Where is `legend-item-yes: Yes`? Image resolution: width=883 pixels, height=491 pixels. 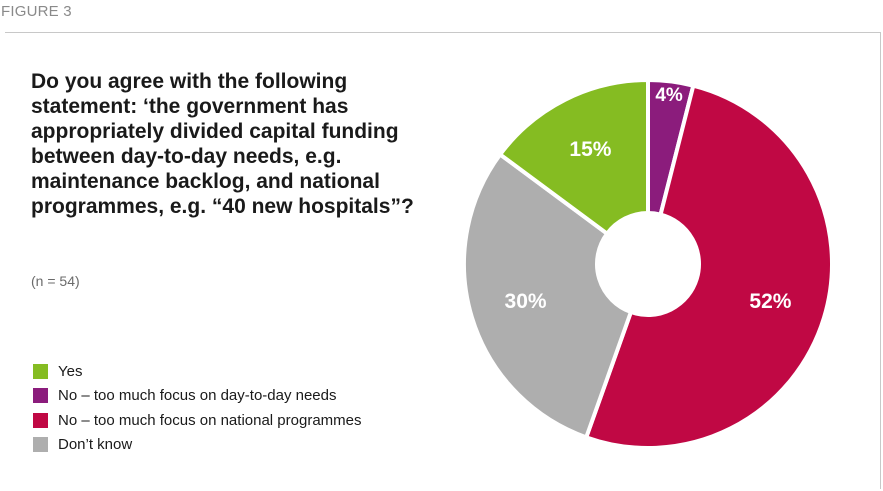 legend-item-yes: Yes is located at coordinates (197, 371).